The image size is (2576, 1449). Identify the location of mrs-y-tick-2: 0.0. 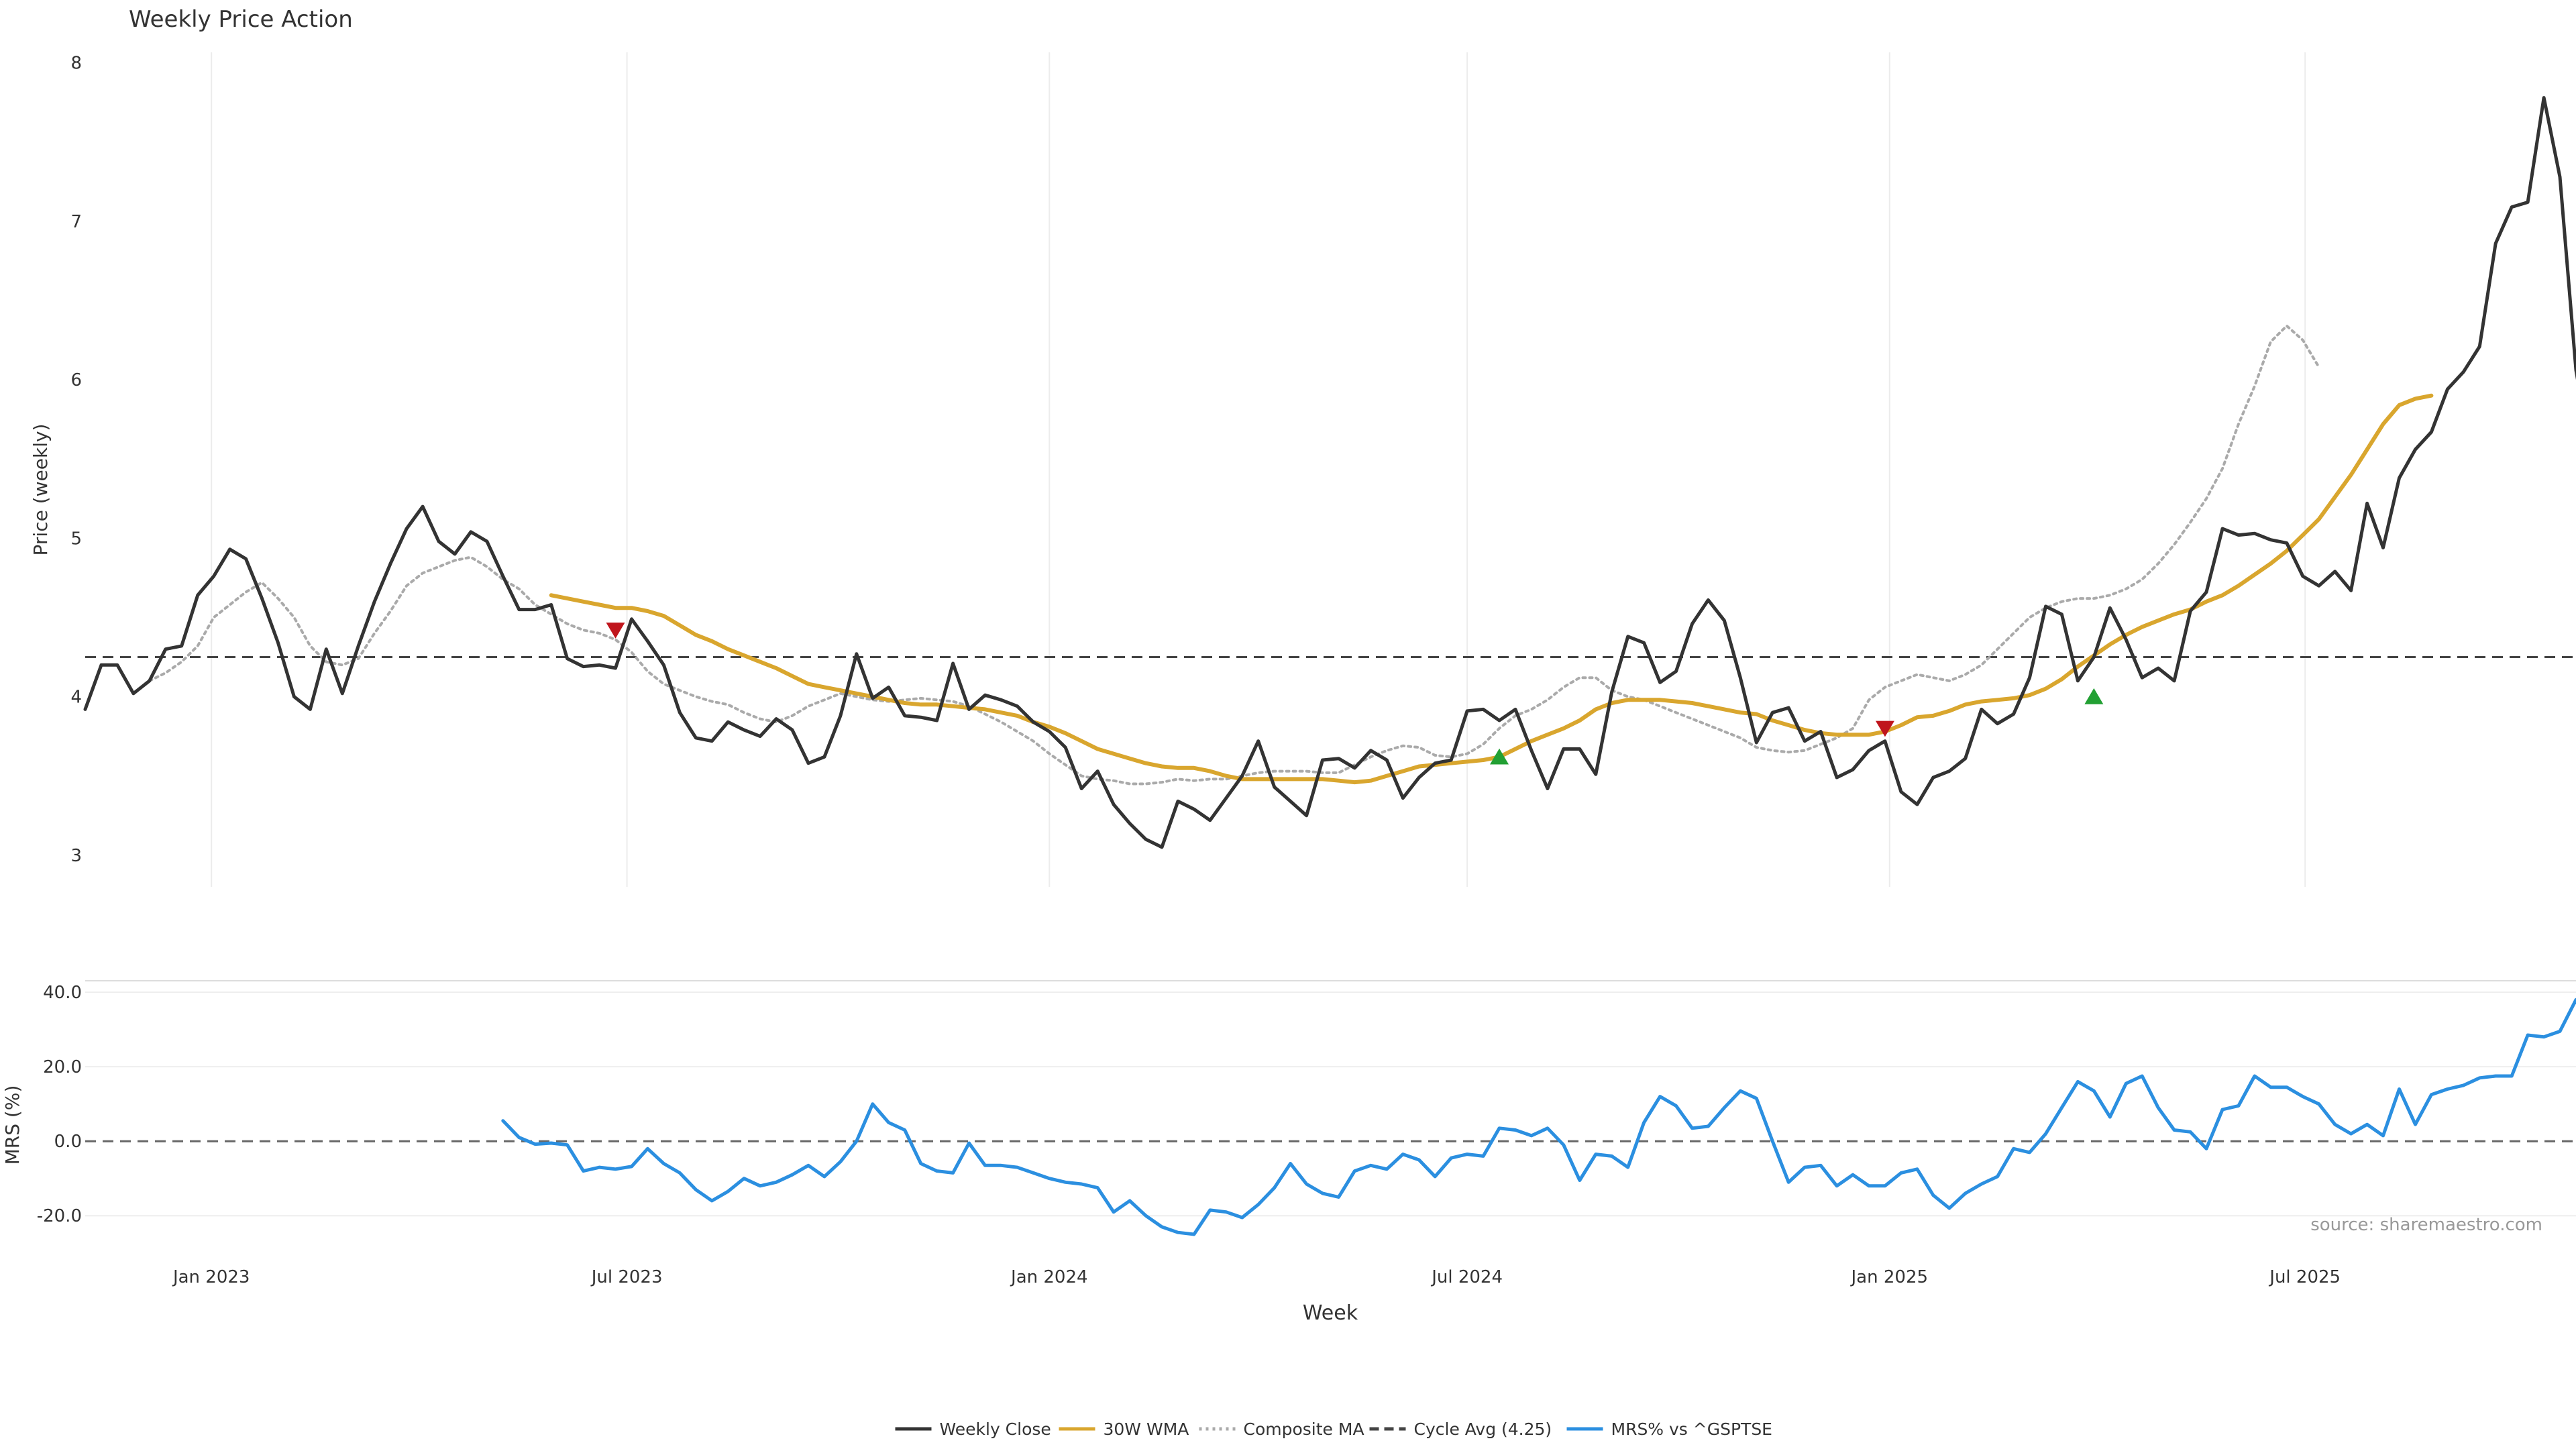
(68, 1142).